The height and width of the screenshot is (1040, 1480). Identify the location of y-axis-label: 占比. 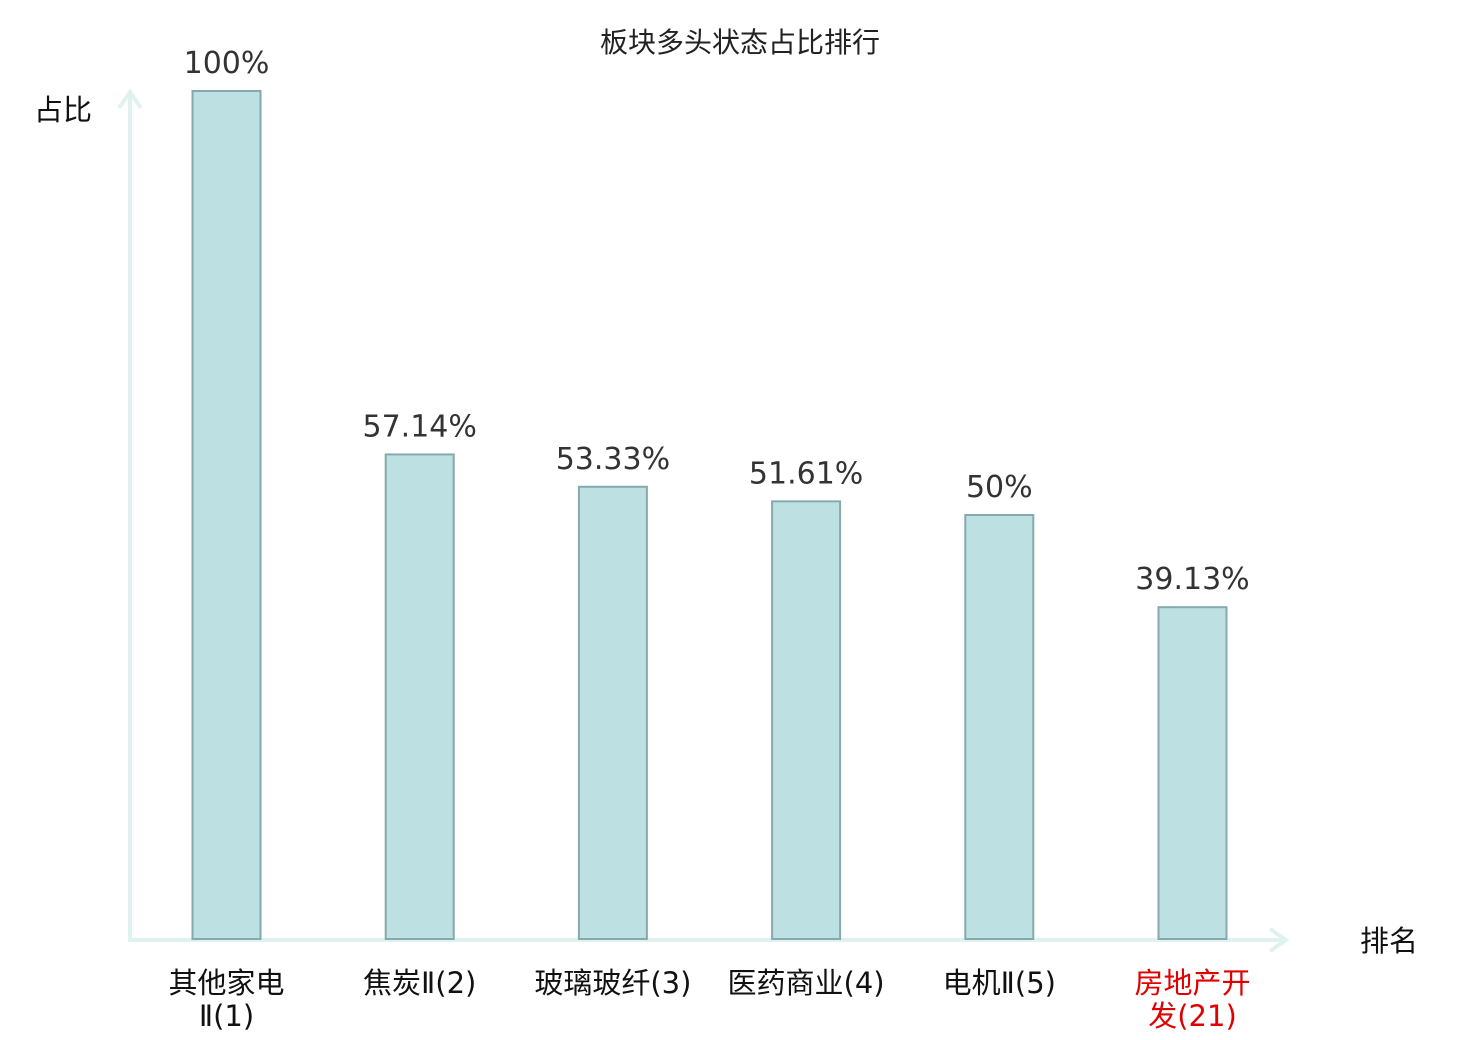
(63, 110).